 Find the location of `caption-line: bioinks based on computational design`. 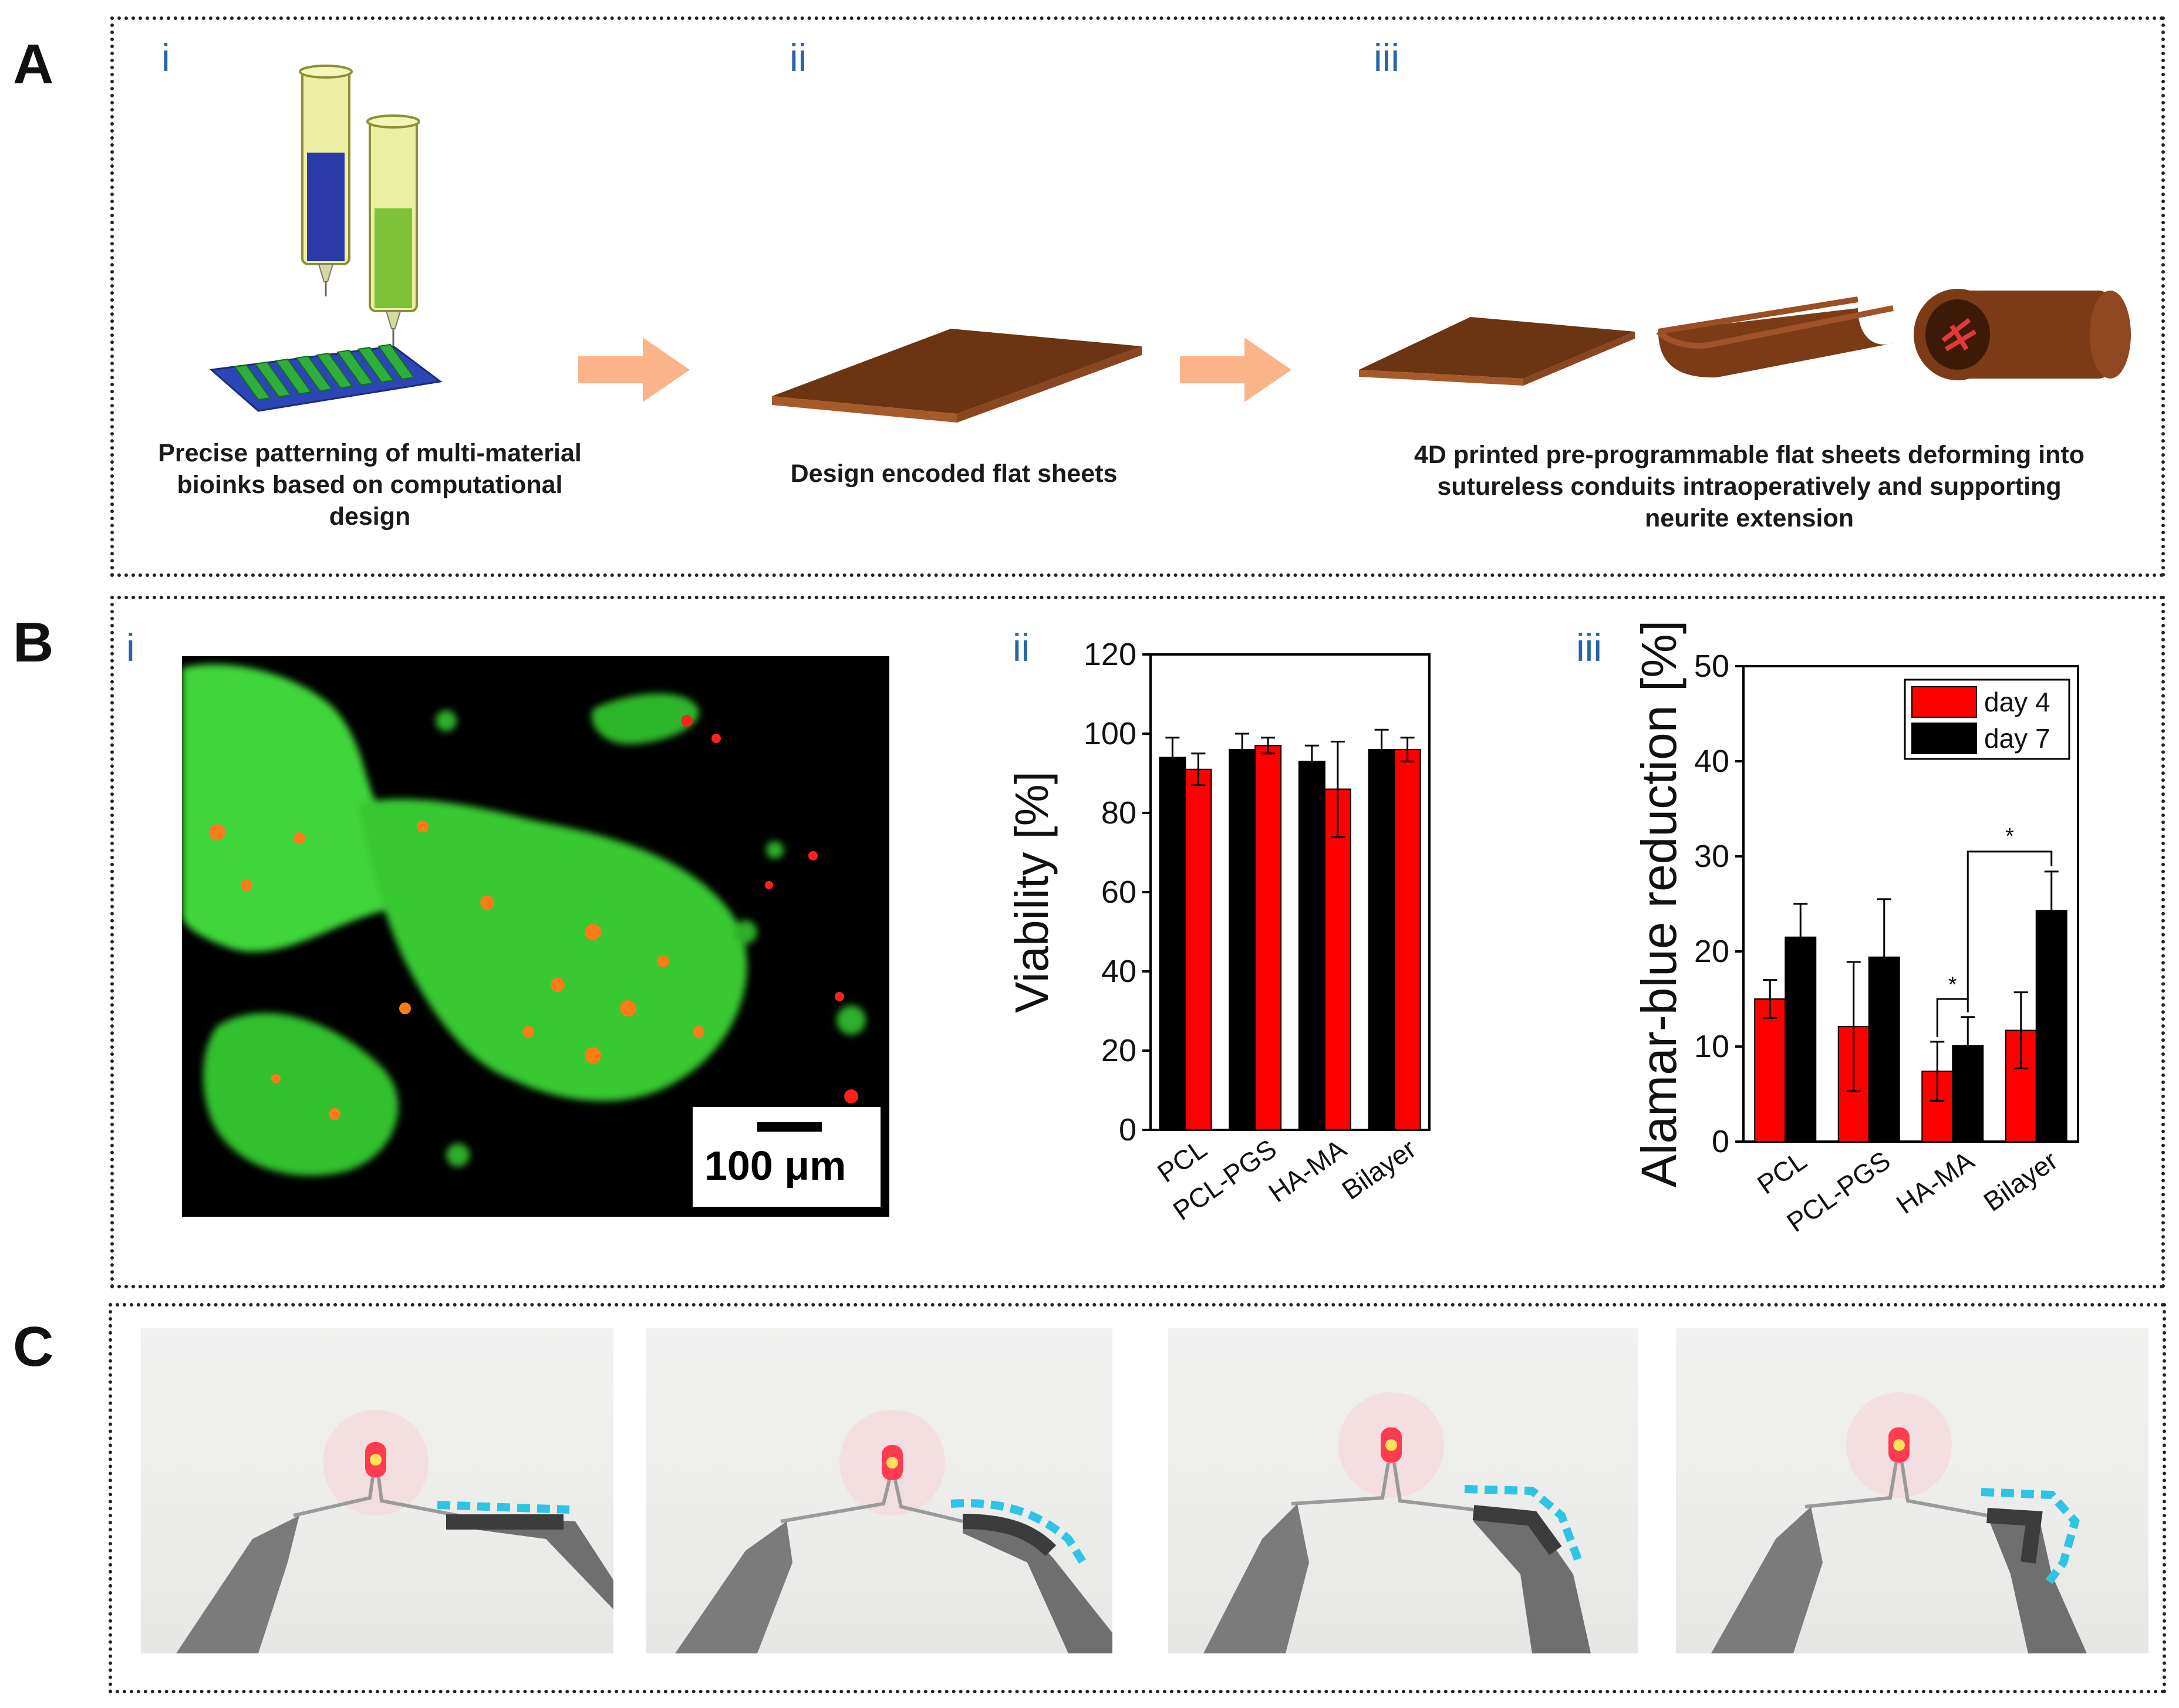

caption-line: bioinks based on computational design is located at coordinates (370, 501).